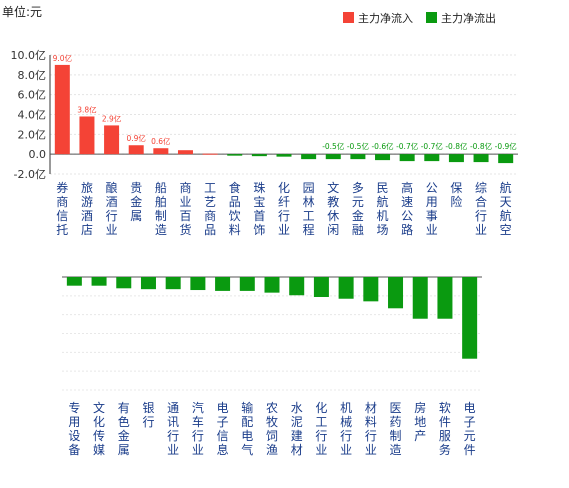 The image size is (569, 488). I want to click on x-tick-label: 输配电气, so click(247, 428).